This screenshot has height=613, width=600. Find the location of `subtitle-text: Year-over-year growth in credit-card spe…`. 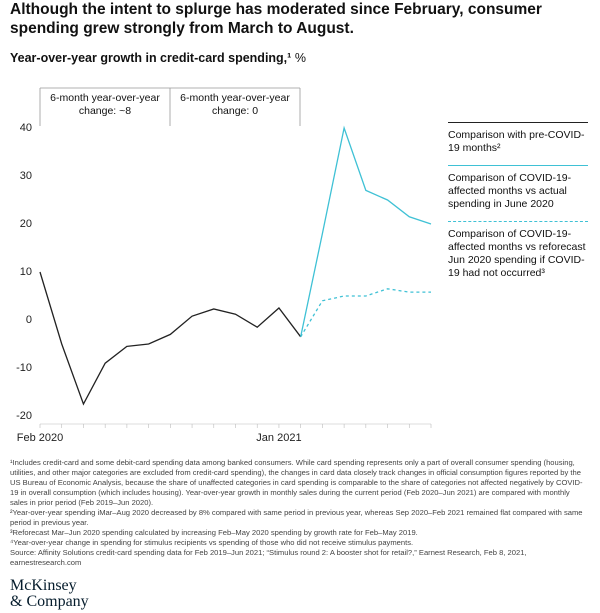

subtitle-text: Year-over-year growth in credit-card spe… is located at coordinates (151, 58).